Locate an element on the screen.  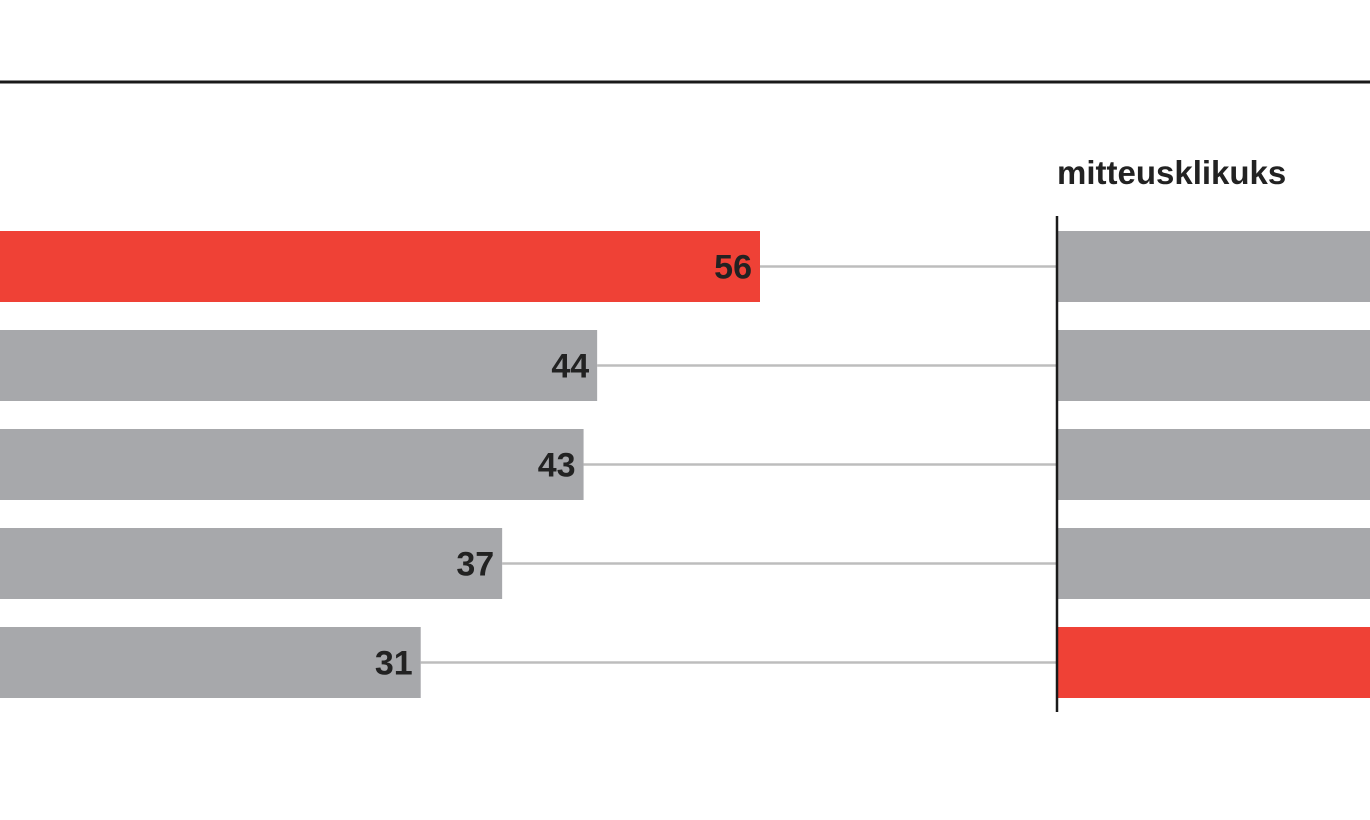
bar-value-label: 56 is located at coordinates (733, 268).